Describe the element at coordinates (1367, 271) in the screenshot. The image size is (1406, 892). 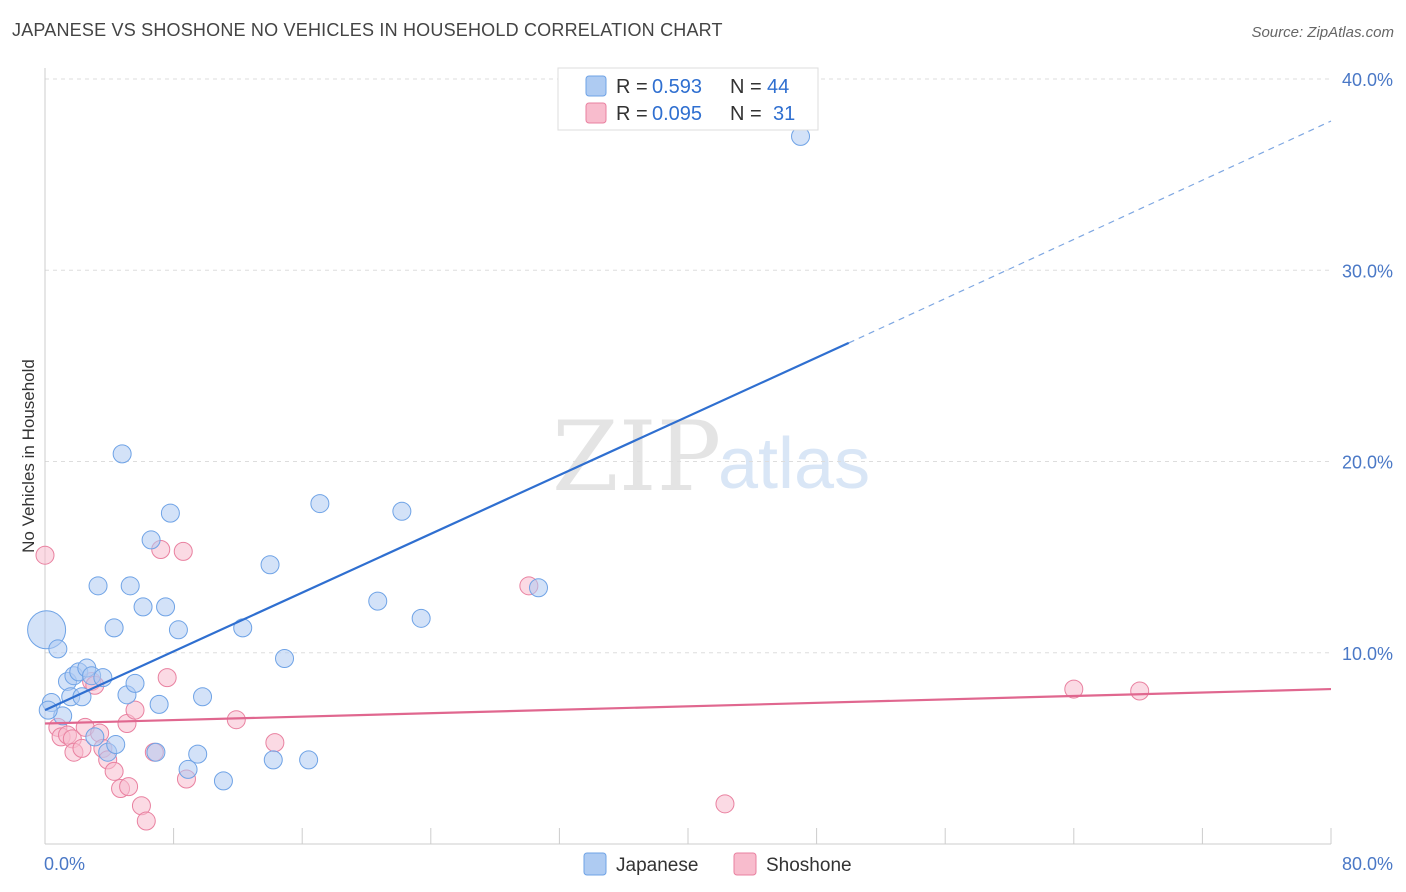
I see `y-tick-label-30: 30.0%` at that location.